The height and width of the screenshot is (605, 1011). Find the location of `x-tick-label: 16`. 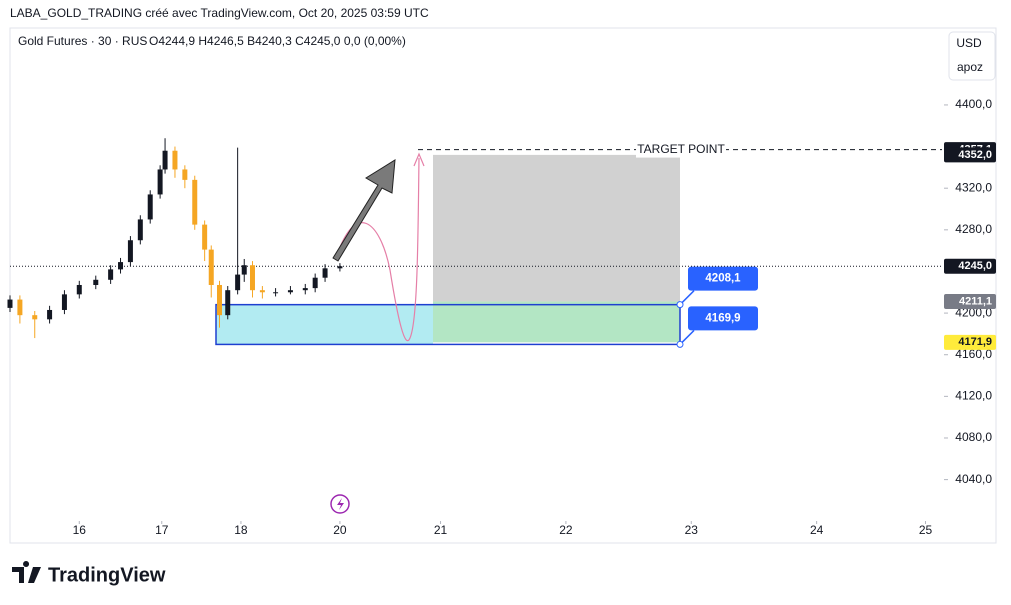

x-tick-label: 16 is located at coordinates (80, 530).